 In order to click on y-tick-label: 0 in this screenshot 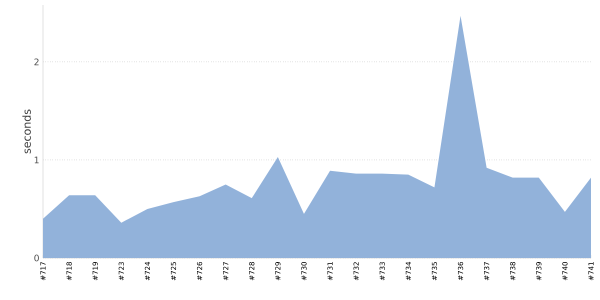, I will do `click(36, 258)`.